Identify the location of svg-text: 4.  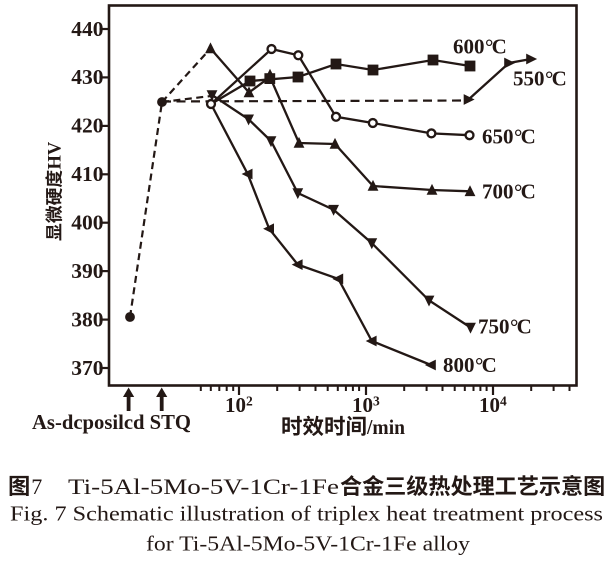
(503, 401).